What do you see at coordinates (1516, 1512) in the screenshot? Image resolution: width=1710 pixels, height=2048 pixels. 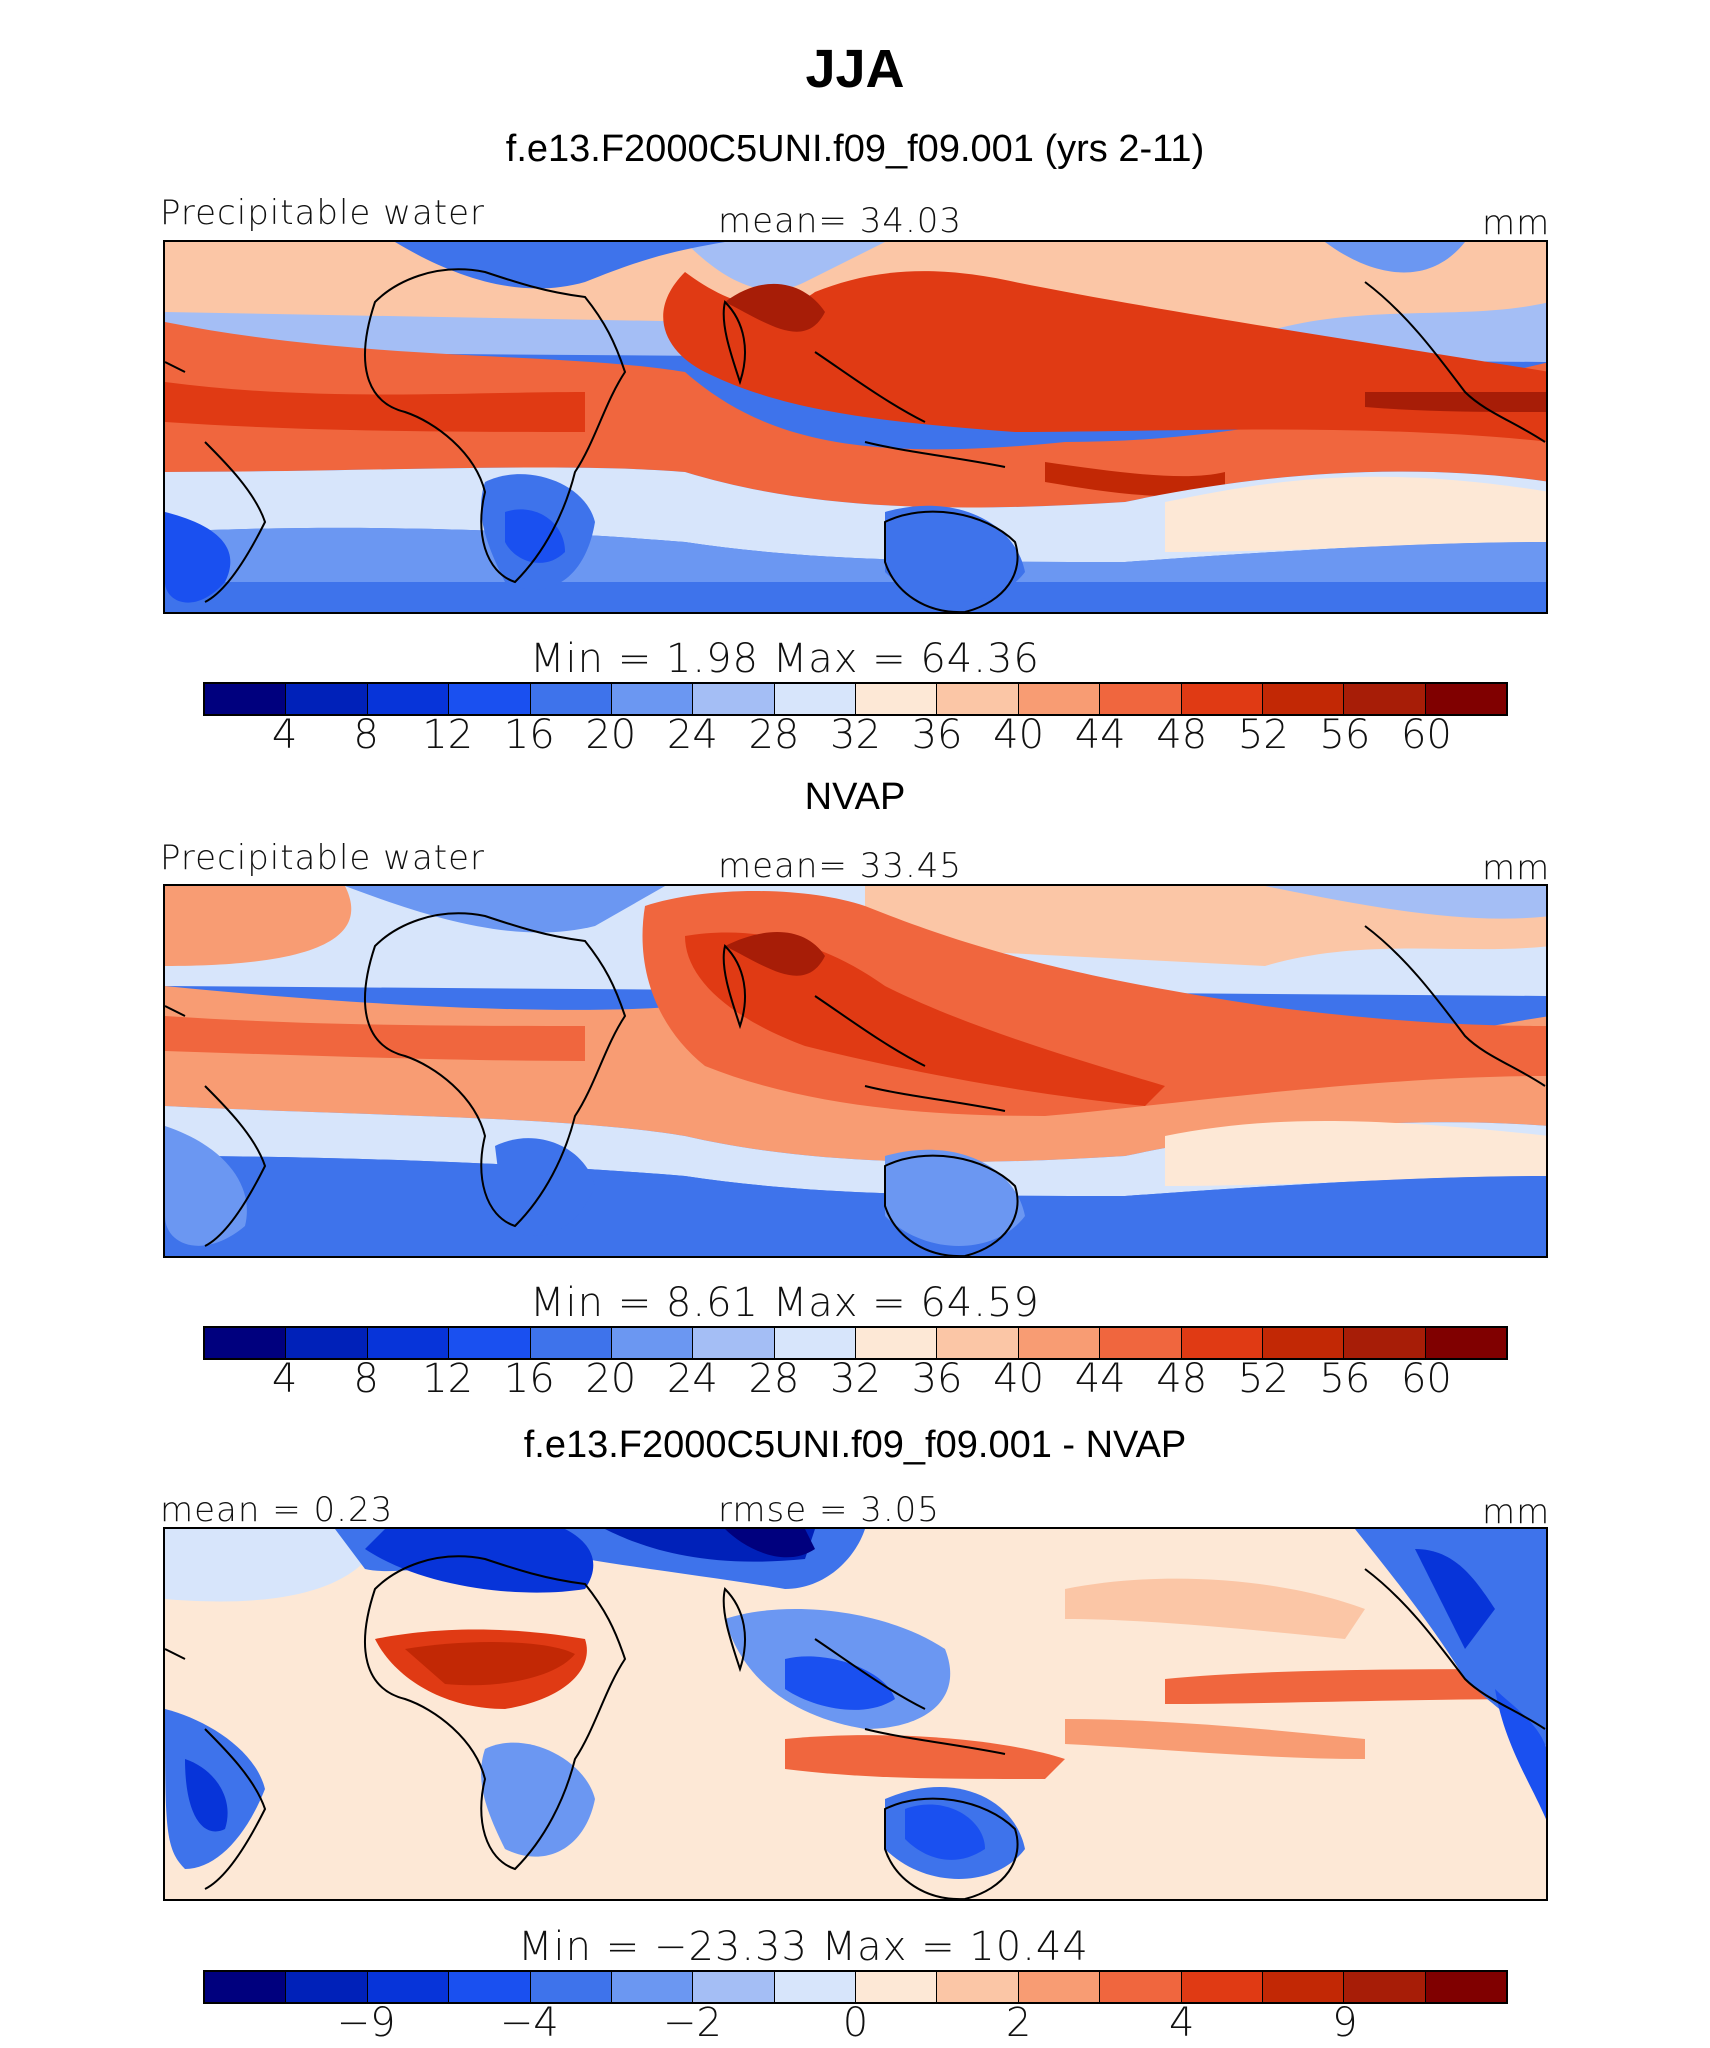 I see `panel-3-units-label: mm` at bounding box center [1516, 1512].